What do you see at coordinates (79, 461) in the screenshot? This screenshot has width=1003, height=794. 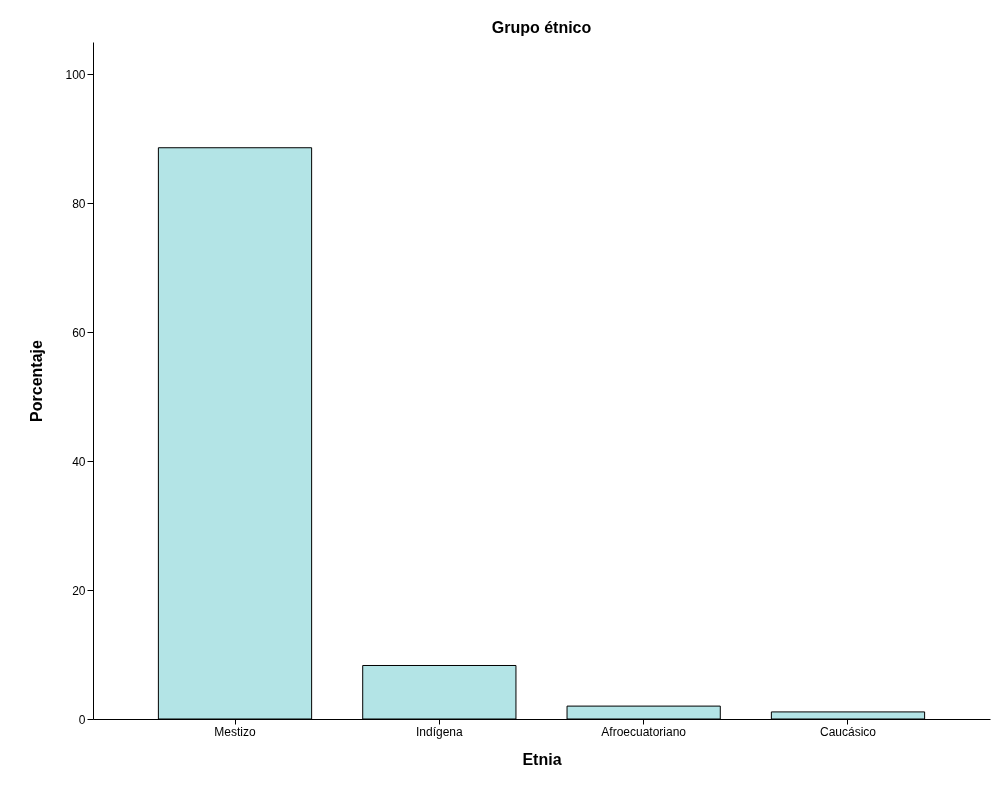 I see `y-tick-label: 40` at bounding box center [79, 461].